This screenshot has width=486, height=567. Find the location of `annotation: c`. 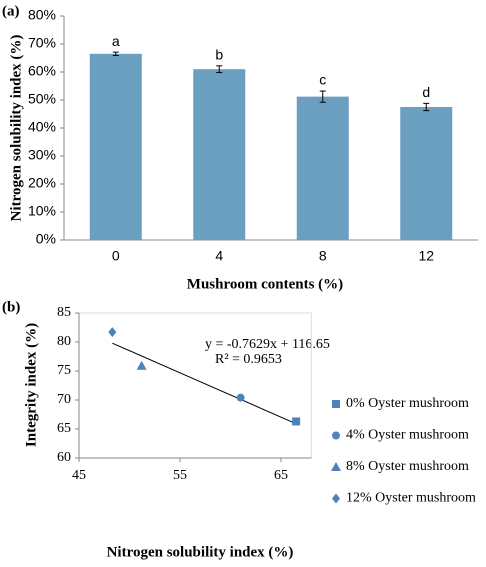

annotation: c is located at coordinates (322, 80).